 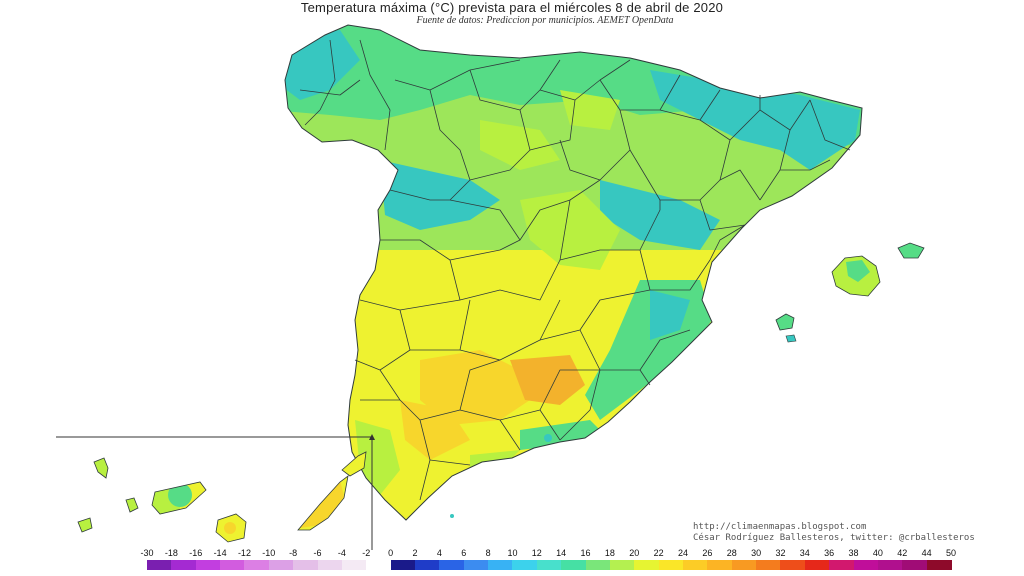 What do you see at coordinates (512, 553) in the screenshot?
I see `legend-tick: 10` at bounding box center [512, 553].